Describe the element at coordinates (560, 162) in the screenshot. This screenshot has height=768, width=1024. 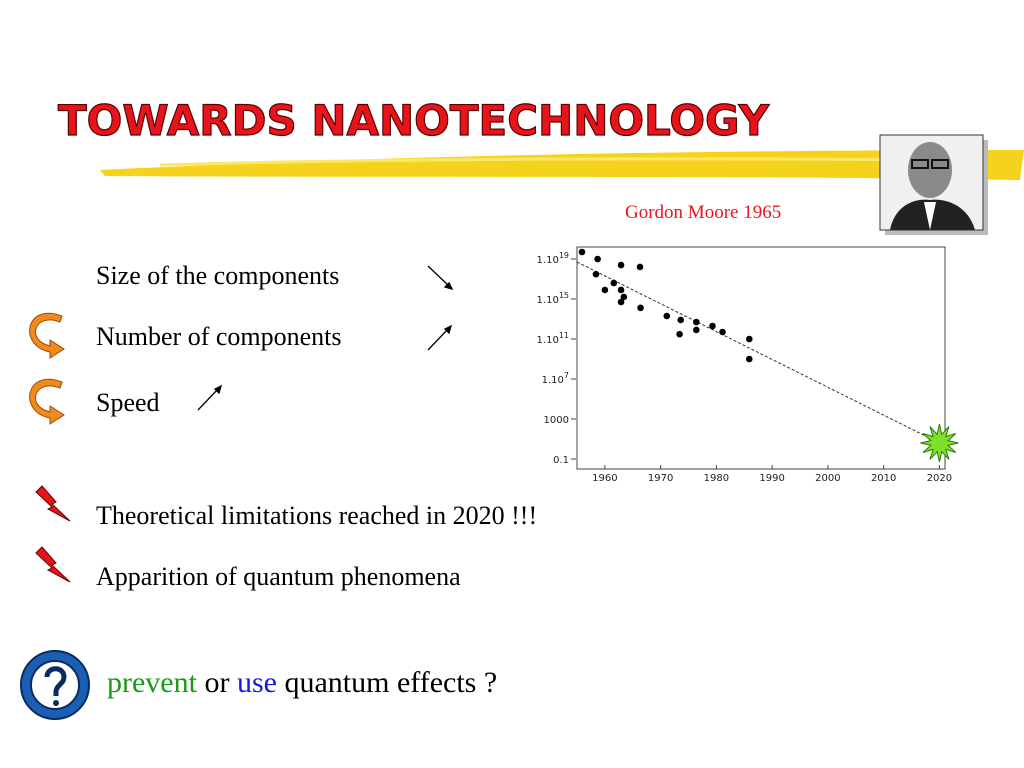
I see `underline-highlight` at that location.